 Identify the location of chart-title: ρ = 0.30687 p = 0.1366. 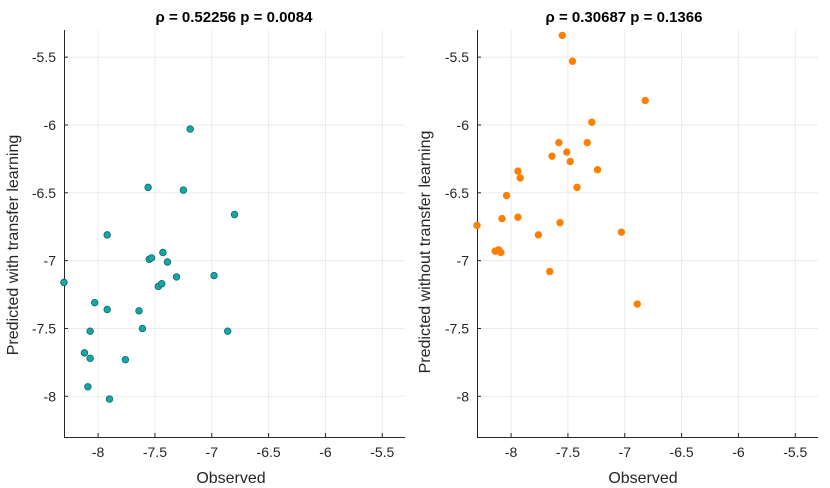
(624, 17).